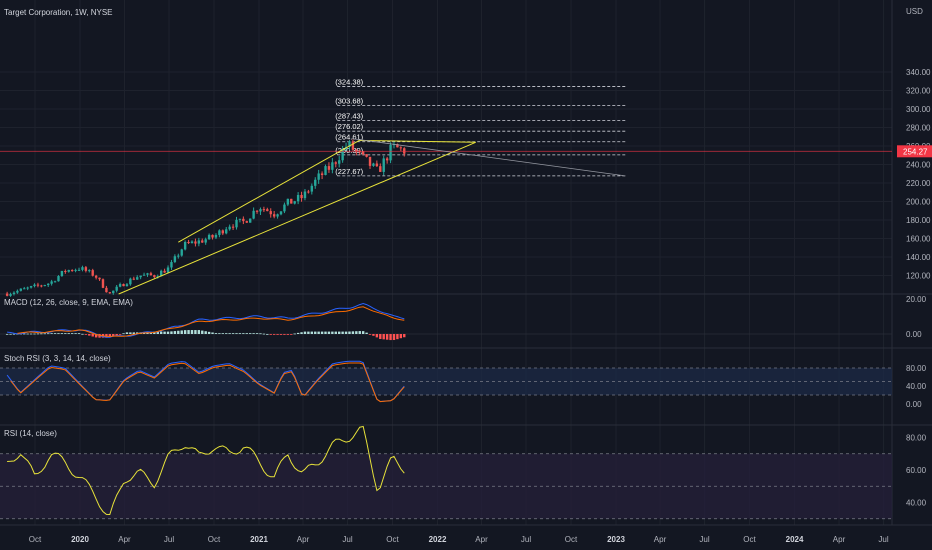 The height and width of the screenshot is (550, 932). Describe the element at coordinates (918, 239) in the screenshot. I see `price-tick: 160.00` at that location.